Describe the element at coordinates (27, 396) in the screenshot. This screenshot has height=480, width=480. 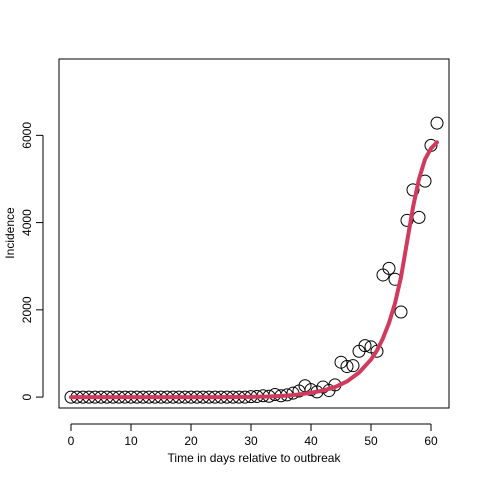
I see `y-tick-label: 0` at that location.